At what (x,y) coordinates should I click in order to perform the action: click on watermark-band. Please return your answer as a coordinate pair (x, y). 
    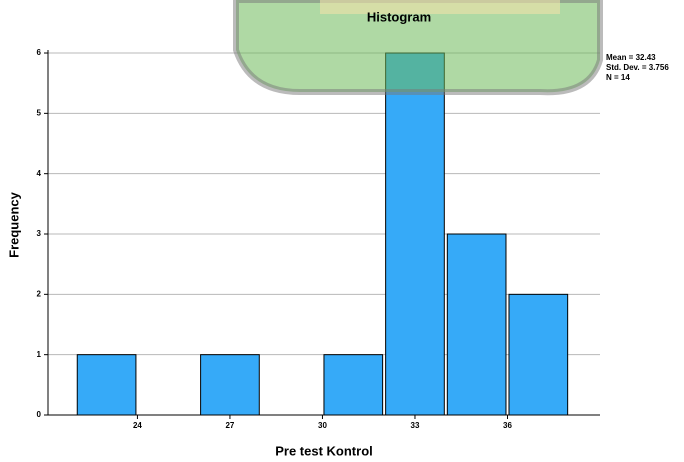
    Looking at the image, I should click on (440, 7).